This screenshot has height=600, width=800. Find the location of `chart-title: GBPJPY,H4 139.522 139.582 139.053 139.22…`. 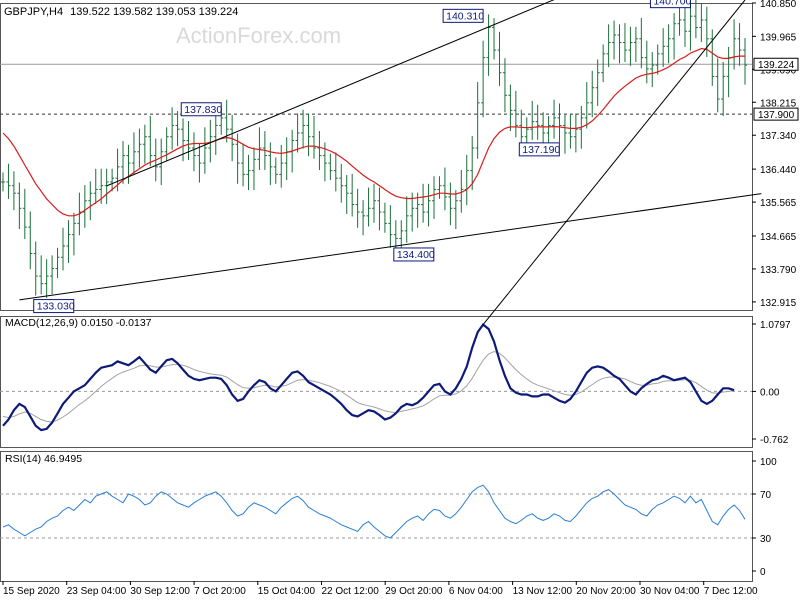

chart-title: GBPJPY,H4 139.522 139.582 139.053 139.22… is located at coordinates (121, 12).